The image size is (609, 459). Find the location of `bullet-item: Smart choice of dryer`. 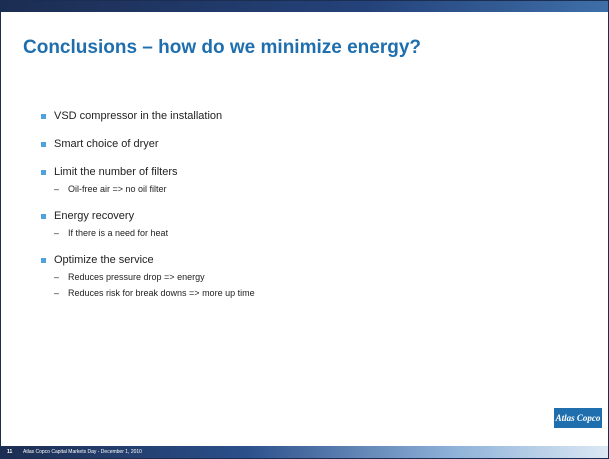

bullet-item: Smart choice of dryer is located at coordinates (311, 144).